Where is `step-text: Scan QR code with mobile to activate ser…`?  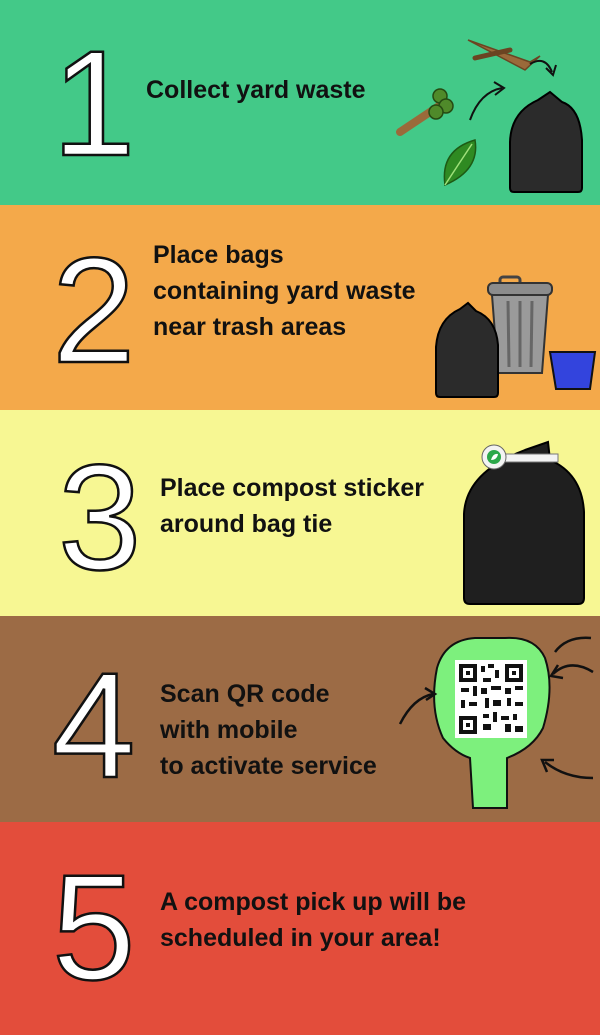 step-text: Scan QR code with mobile to activate ser… is located at coordinates (268, 730).